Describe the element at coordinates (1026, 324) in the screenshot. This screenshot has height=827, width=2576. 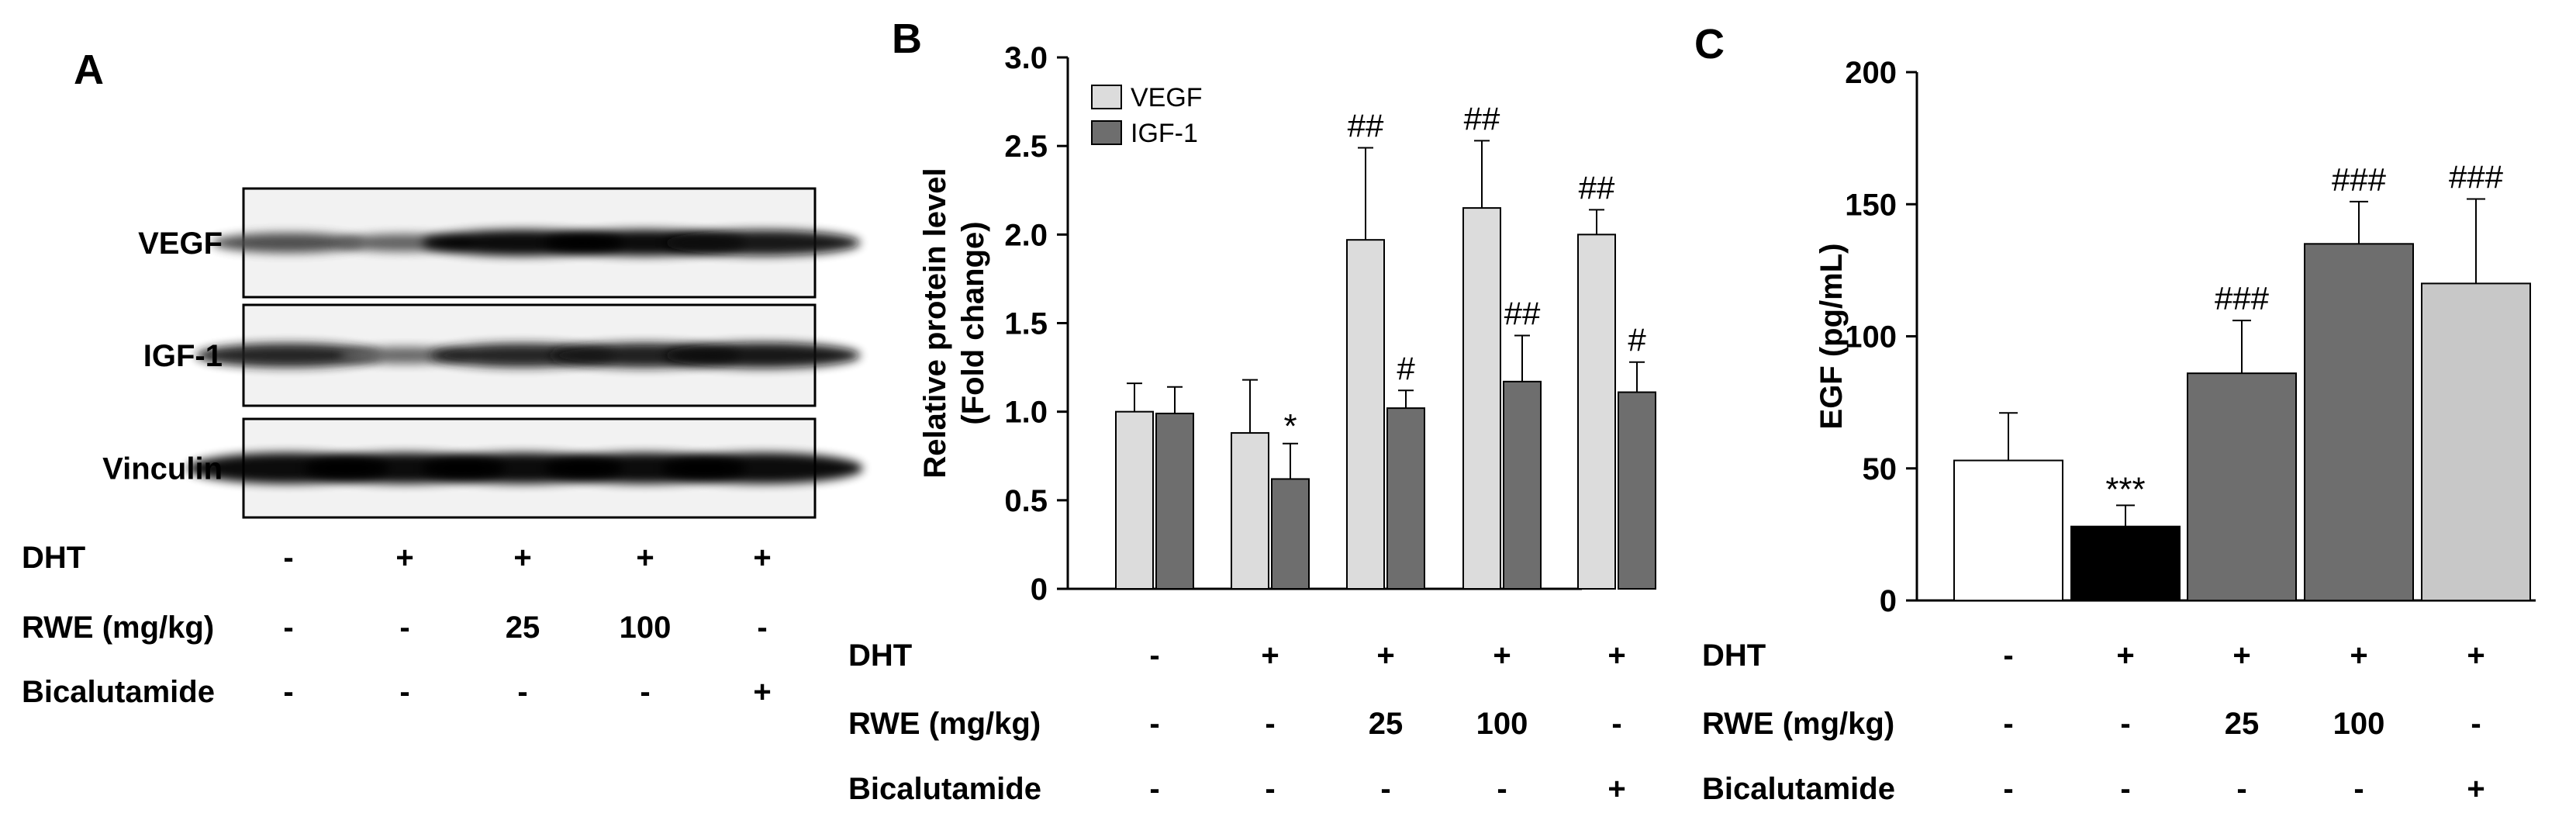
I see `panel-b-ytick-label: 1.5` at that location.